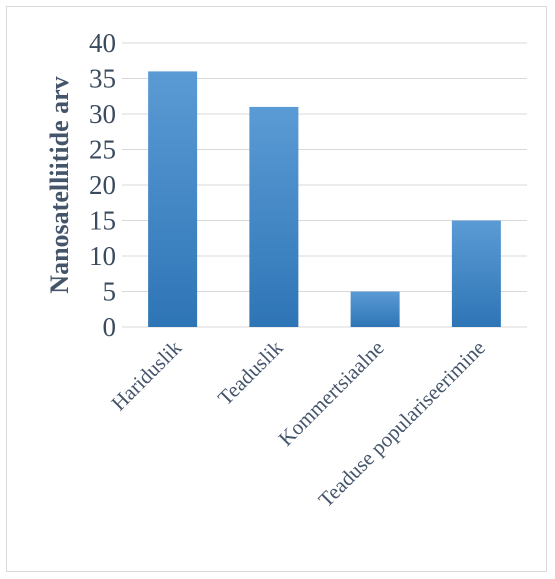  Describe the element at coordinates (102, 79) in the screenshot. I see `y-tick-label: 35` at that location.